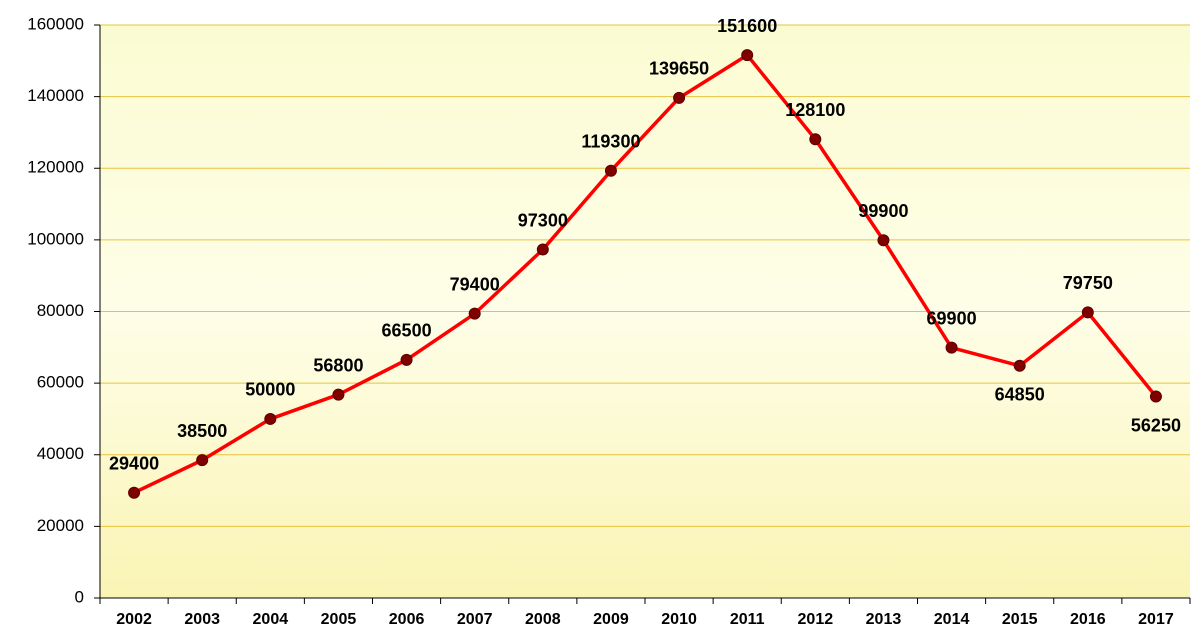  I want to click on data-label: 79750, so click(1088, 283).